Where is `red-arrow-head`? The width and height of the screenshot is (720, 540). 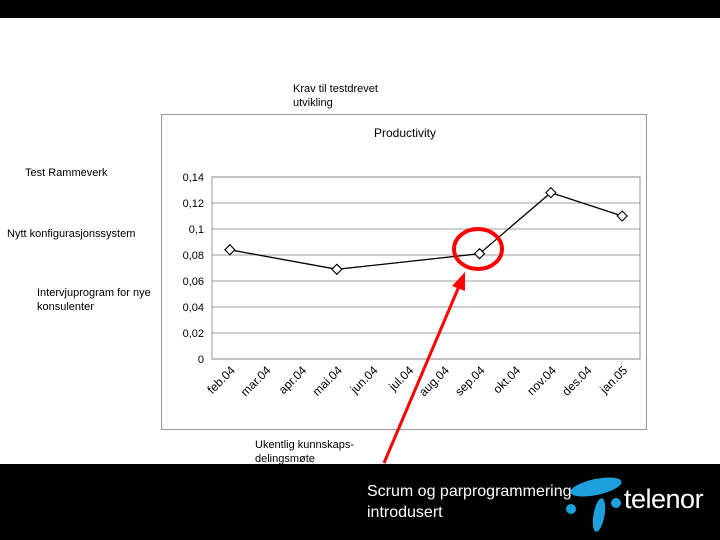 red-arrow-head is located at coordinates (458, 281).